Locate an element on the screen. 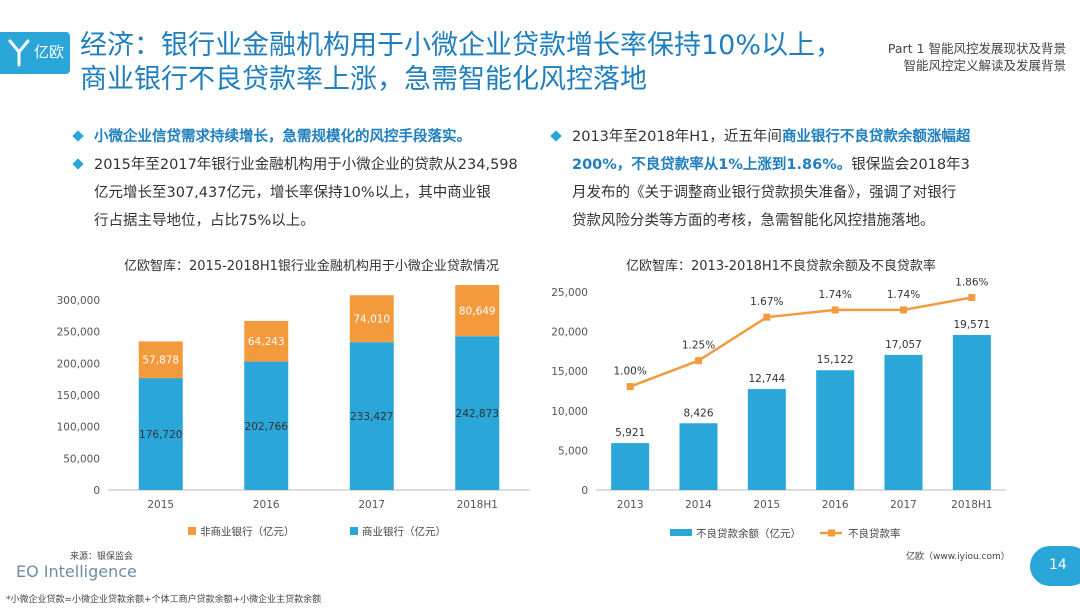  y-tick-label: 100,000 is located at coordinates (78, 428).